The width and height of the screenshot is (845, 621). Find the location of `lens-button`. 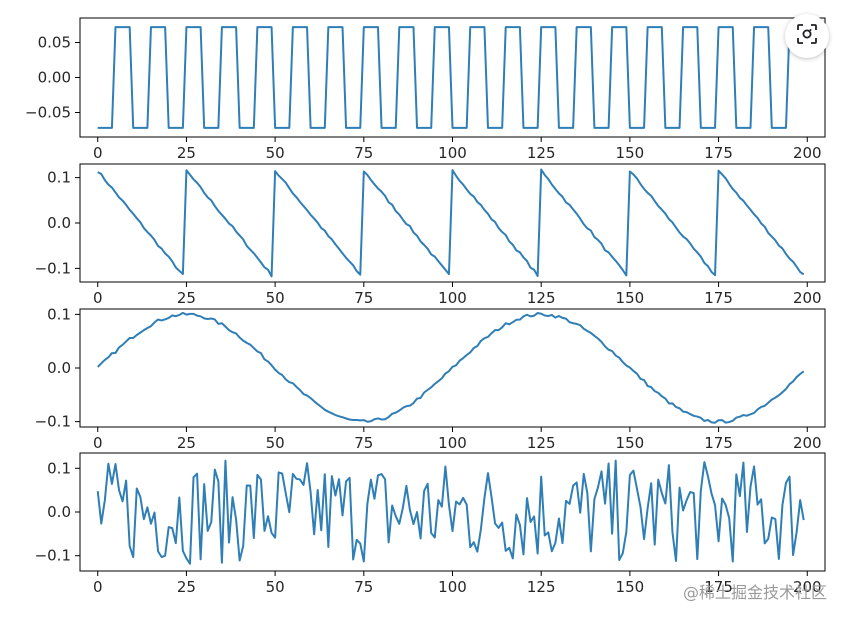

lens-button is located at coordinates (807, 36).